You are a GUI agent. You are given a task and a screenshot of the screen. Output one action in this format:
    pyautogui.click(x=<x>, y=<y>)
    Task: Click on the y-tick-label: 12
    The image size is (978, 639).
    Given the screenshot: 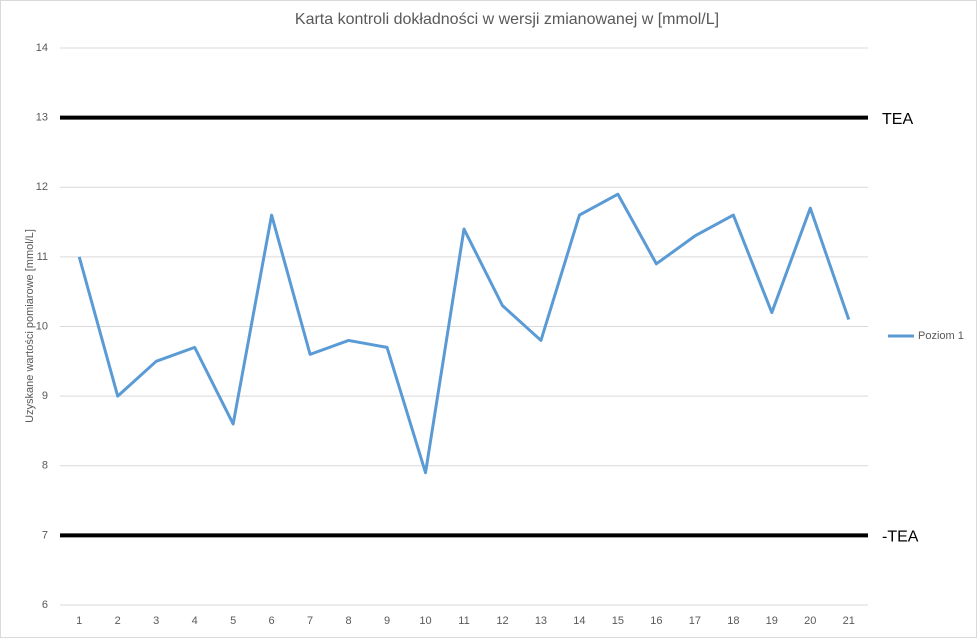 What is the action you would take?
    pyautogui.click(x=42, y=187)
    